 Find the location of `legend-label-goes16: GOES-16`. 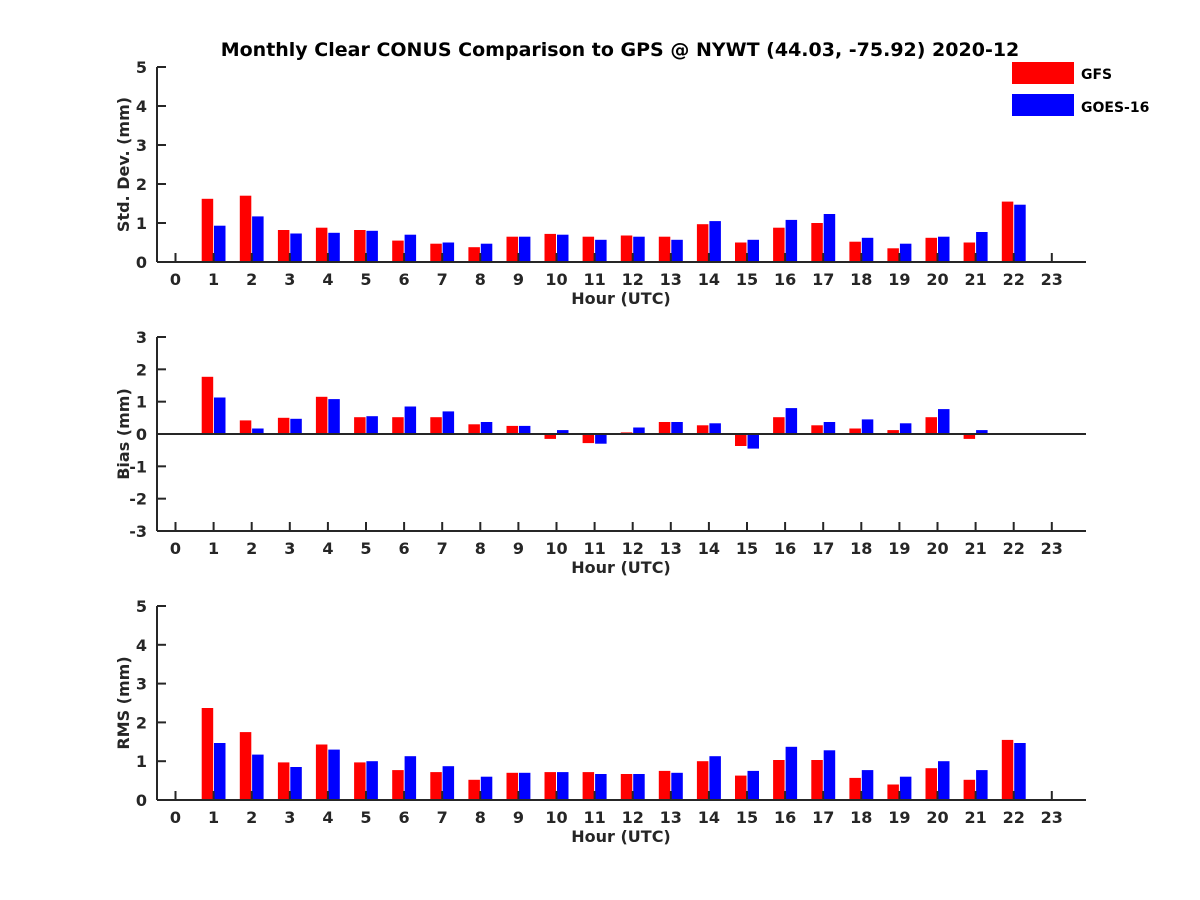

legend-label-goes16: GOES-16 is located at coordinates (1115, 108).